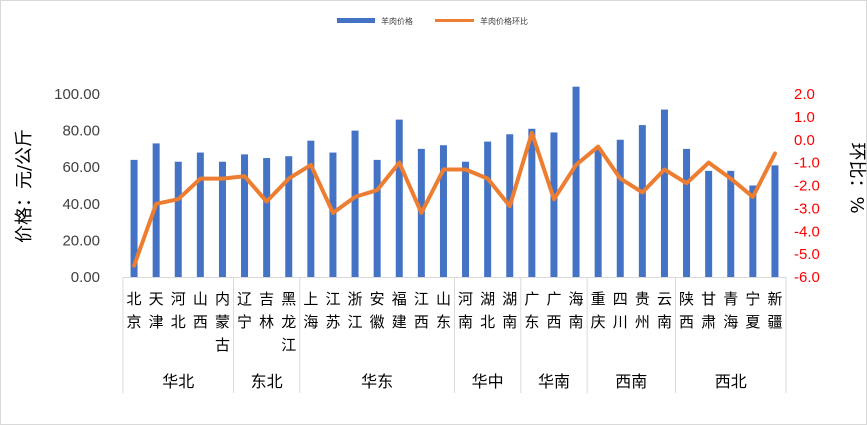  What do you see at coordinates (531, 310) in the screenshot?
I see `category-label: 广东` at bounding box center [531, 310].